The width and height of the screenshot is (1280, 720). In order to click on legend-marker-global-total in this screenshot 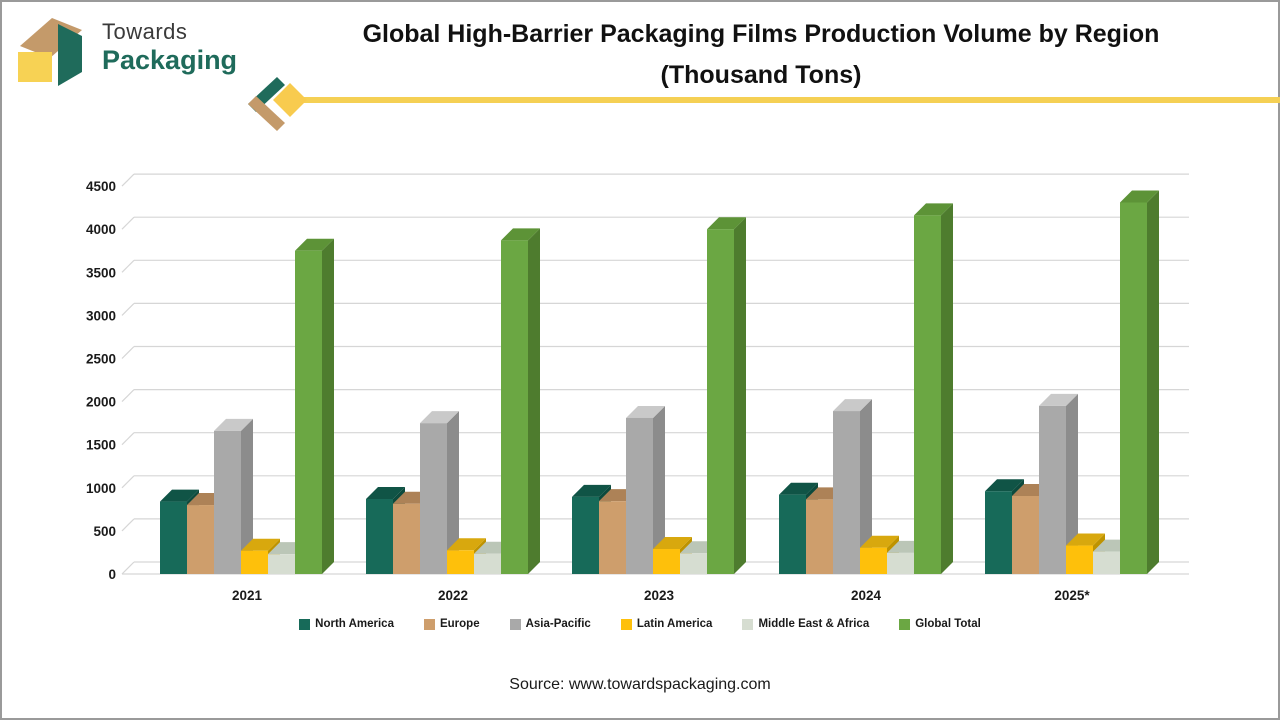, I will do `click(905, 624)`.